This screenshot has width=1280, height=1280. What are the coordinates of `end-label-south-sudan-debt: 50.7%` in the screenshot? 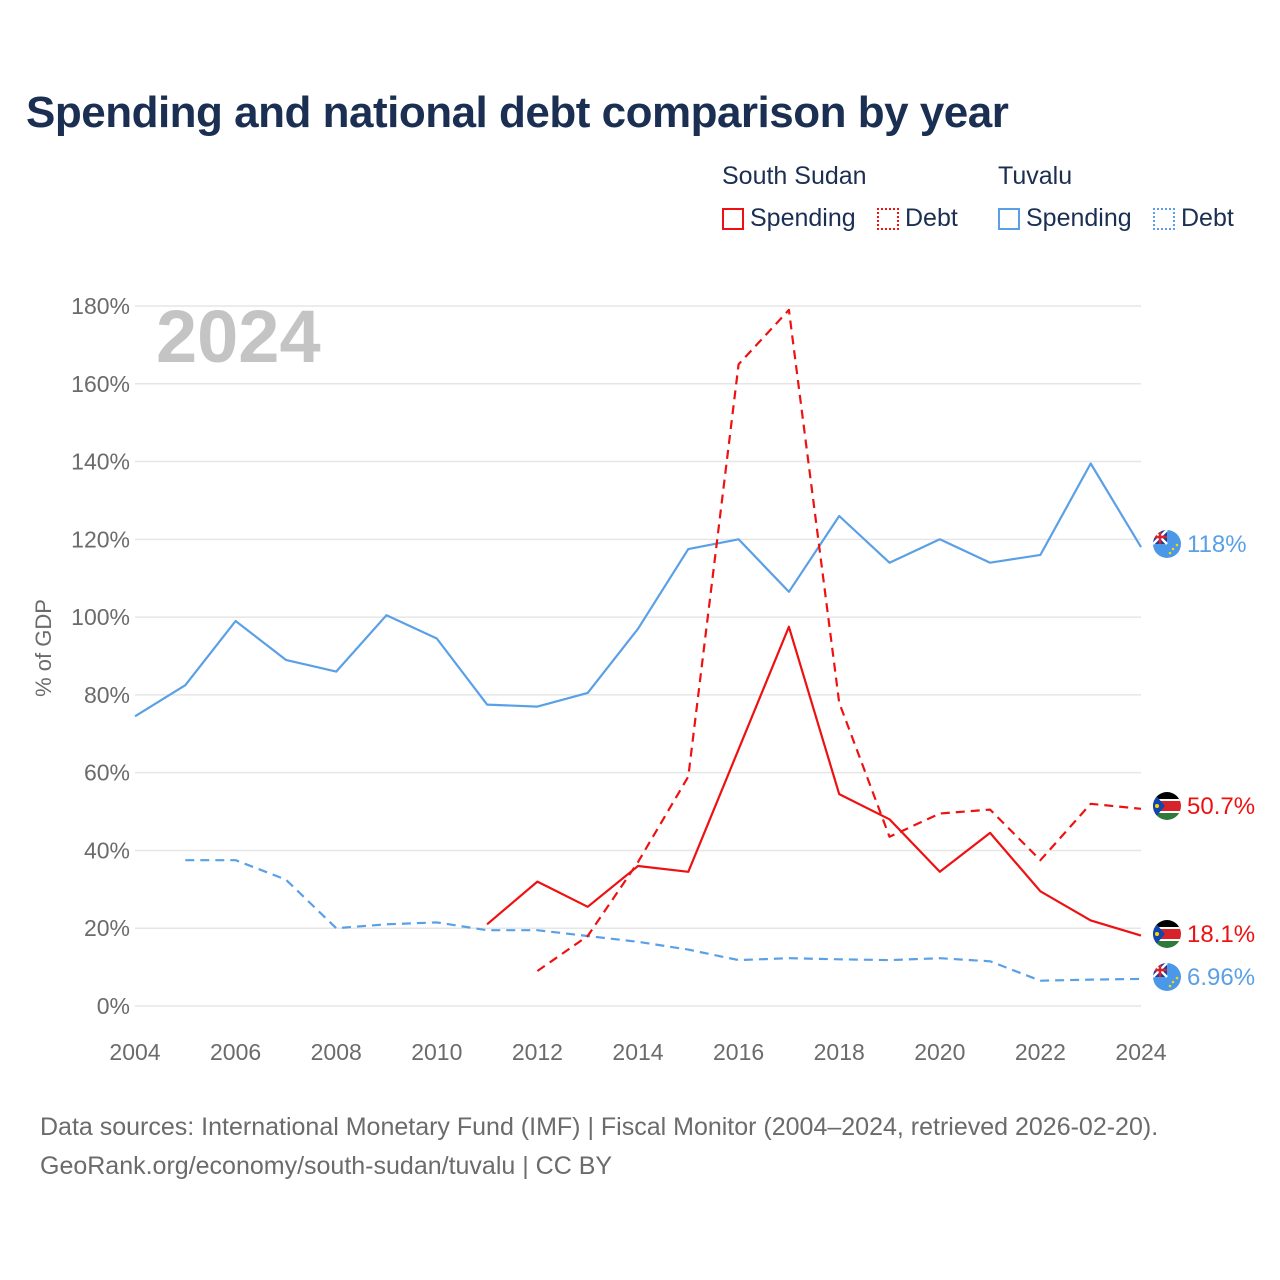 It's located at (1221, 806).